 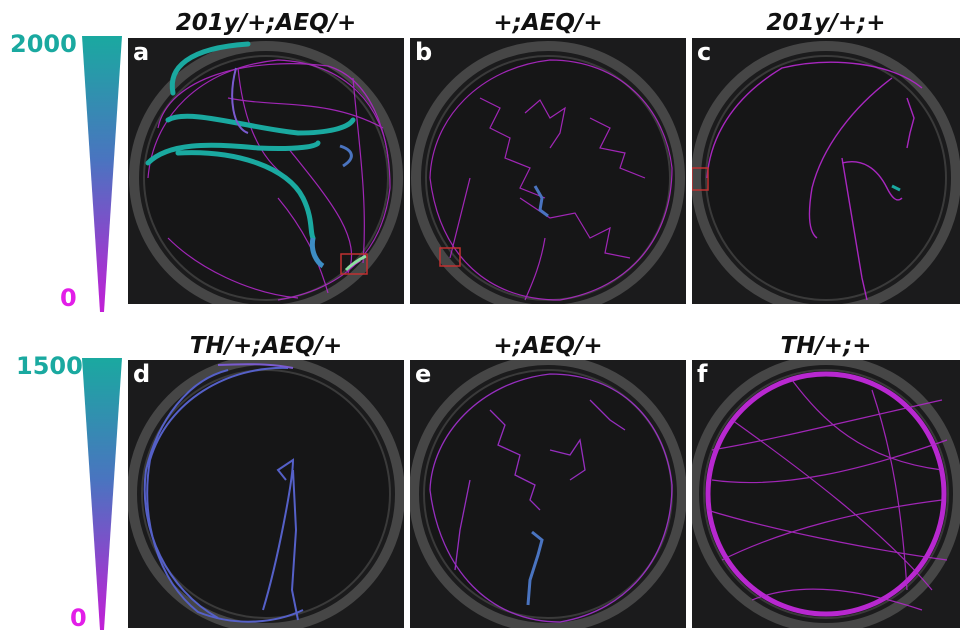 I want to click on scale-max-label: 2000, so click(x=43, y=44).